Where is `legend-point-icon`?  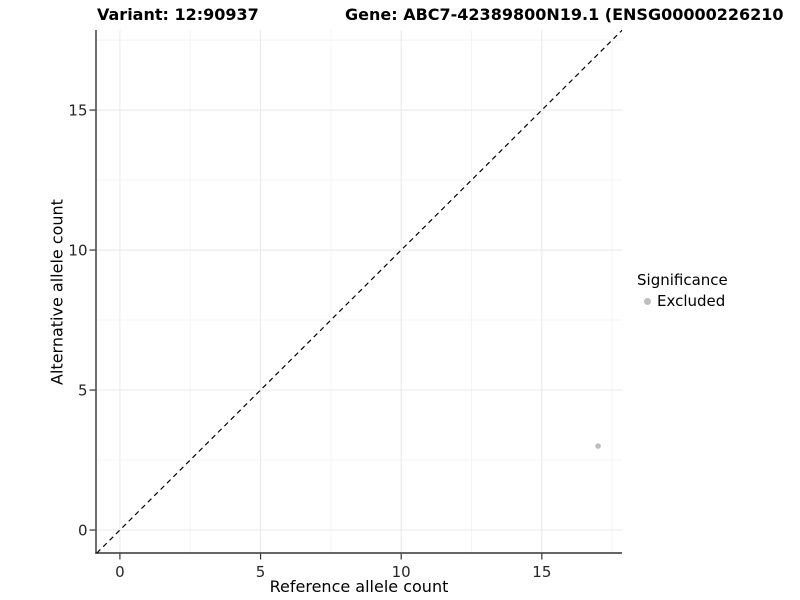 legend-point-icon is located at coordinates (647, 301).